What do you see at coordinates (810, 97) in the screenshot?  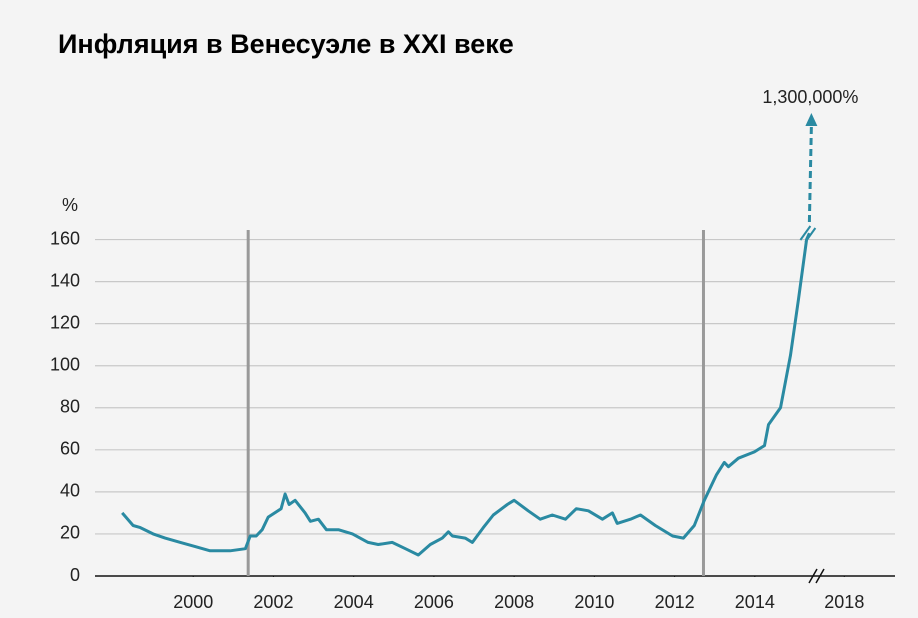 I see `annotation-label: 1,300,000%` at bounding box center [810, 97].